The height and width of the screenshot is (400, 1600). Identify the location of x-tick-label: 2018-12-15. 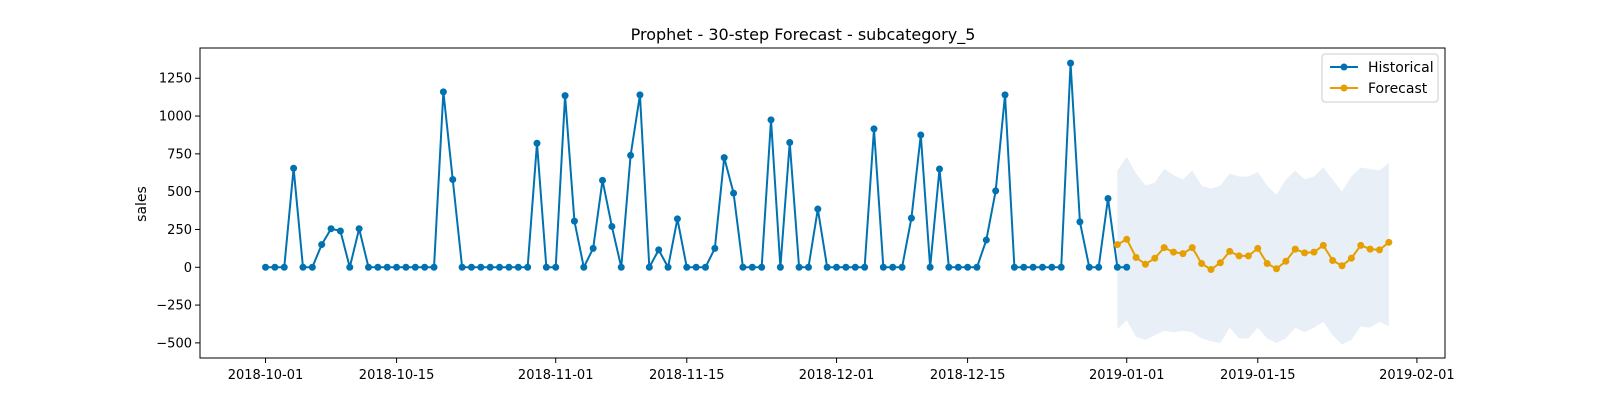
(968, 375).